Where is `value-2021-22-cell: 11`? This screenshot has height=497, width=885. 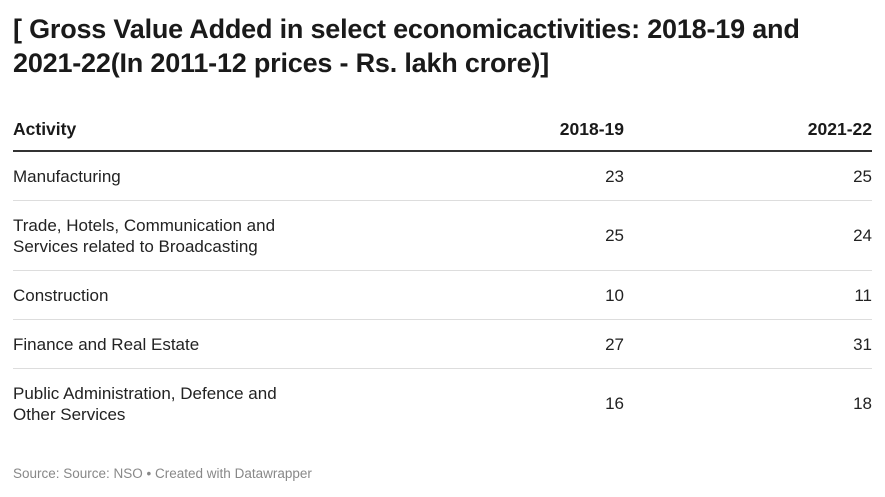
value-2021-22-cell: 11 is located at coordinates (748, 295).